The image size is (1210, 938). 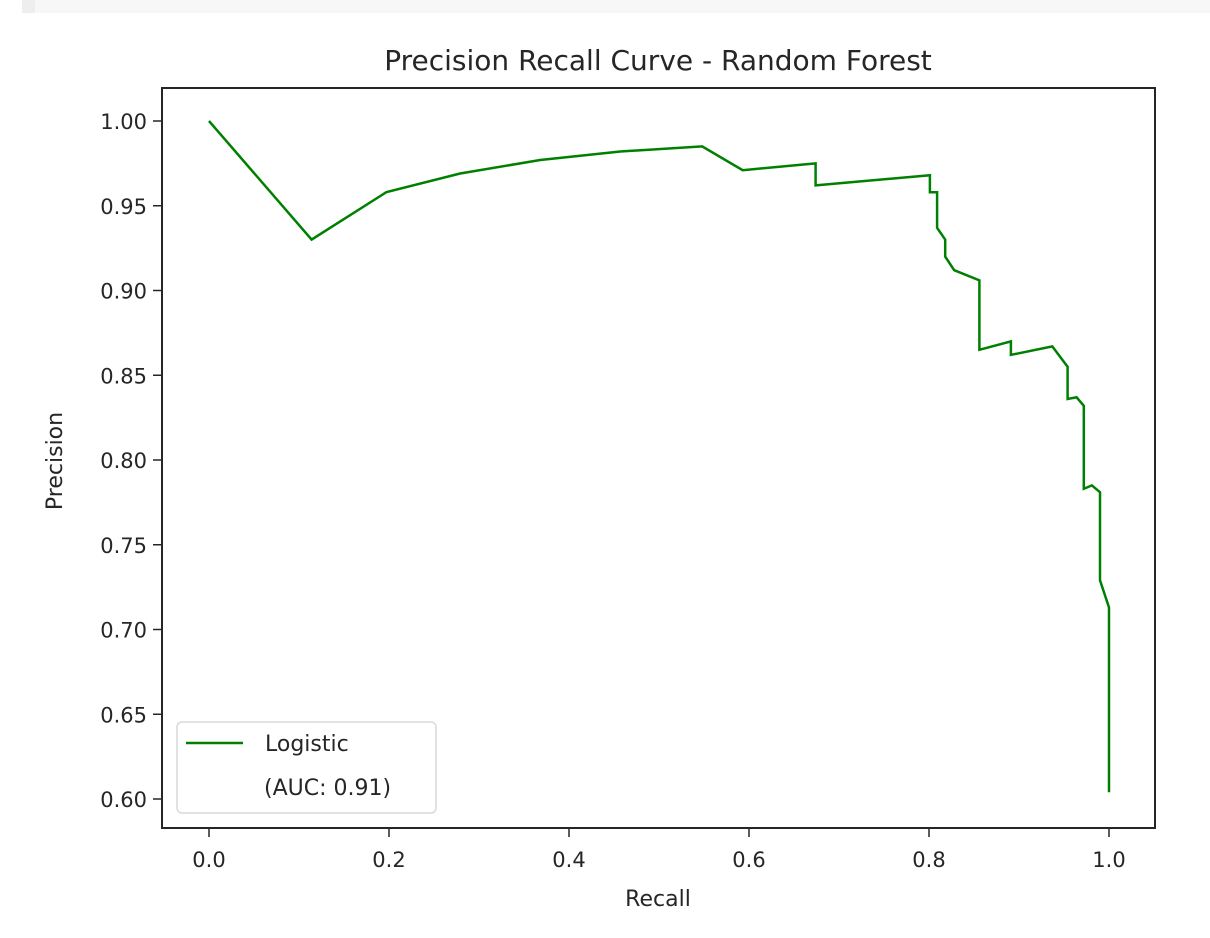 I want to click on y-tick-label: 0.65, so click(x=123, y=715).